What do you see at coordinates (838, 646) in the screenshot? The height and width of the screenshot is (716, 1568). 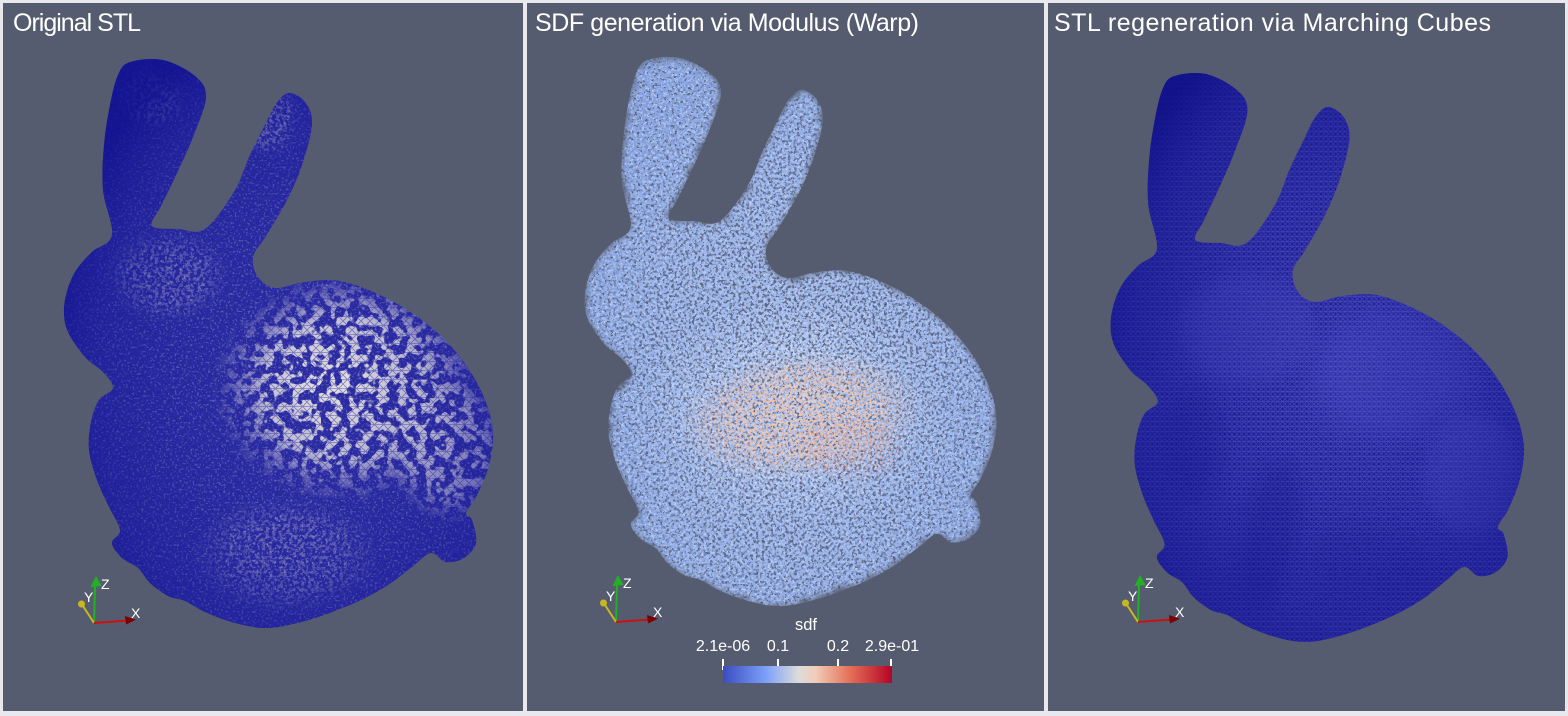 I see `svg-text: 0.2` at bounding box center [838, 646].